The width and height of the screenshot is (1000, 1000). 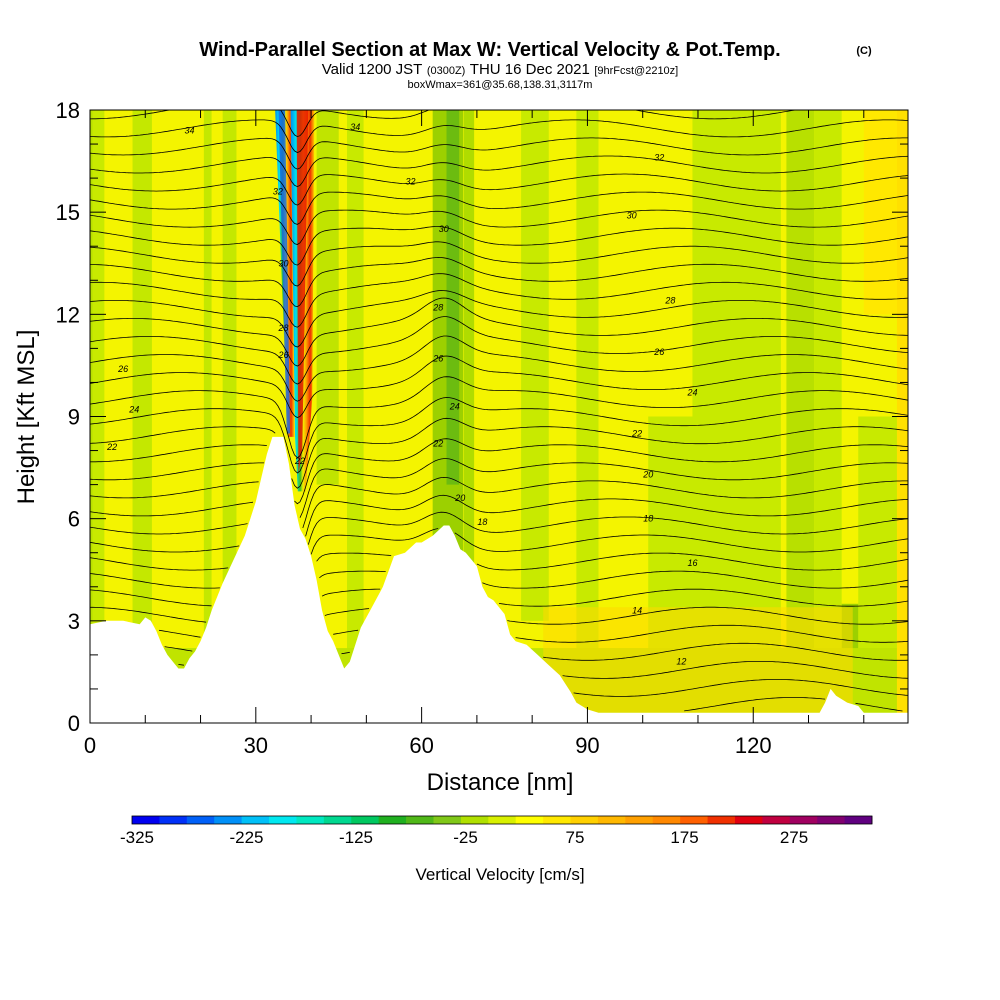 I want to click on colorbar-tick-label: -25, so click(x=465, y=837).